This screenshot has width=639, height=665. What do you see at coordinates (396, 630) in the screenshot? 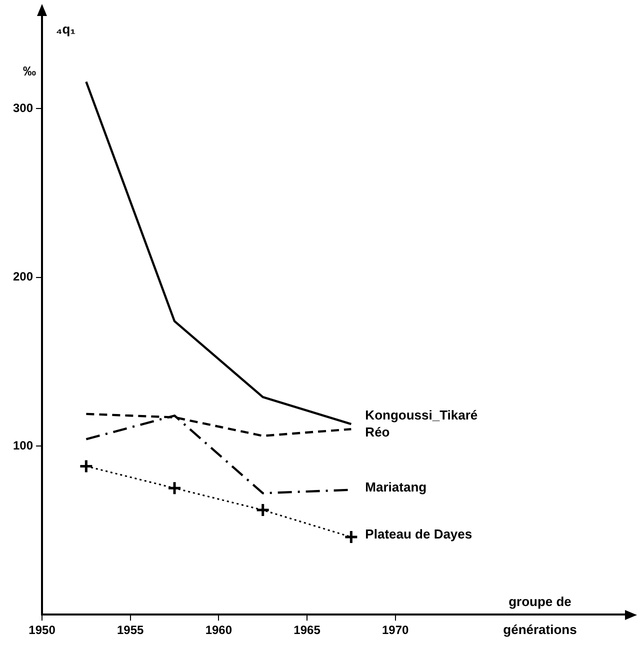
I see `x-tick-label: 1970` at bounding box center [396, 630].